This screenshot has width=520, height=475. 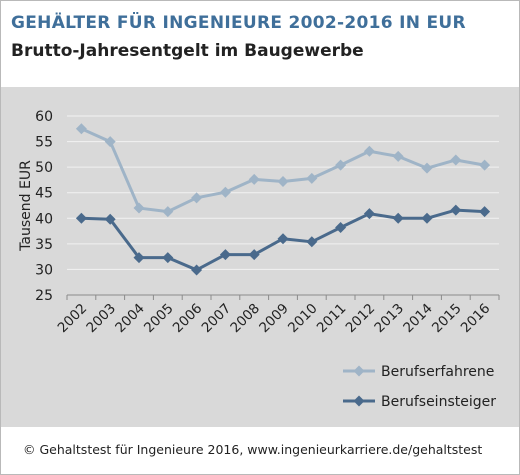 I want to click on x-tick-label: 2008, so click(x=245, y=319).